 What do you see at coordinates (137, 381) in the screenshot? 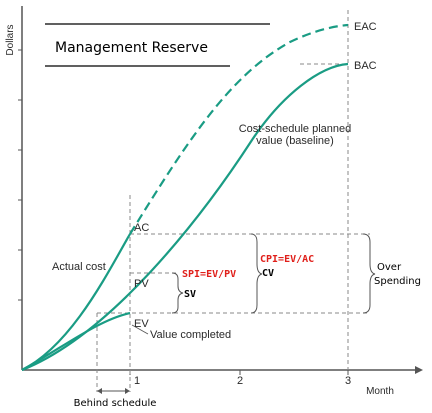
I see `x-tick-1: 1` at bounding box center [137, 381].